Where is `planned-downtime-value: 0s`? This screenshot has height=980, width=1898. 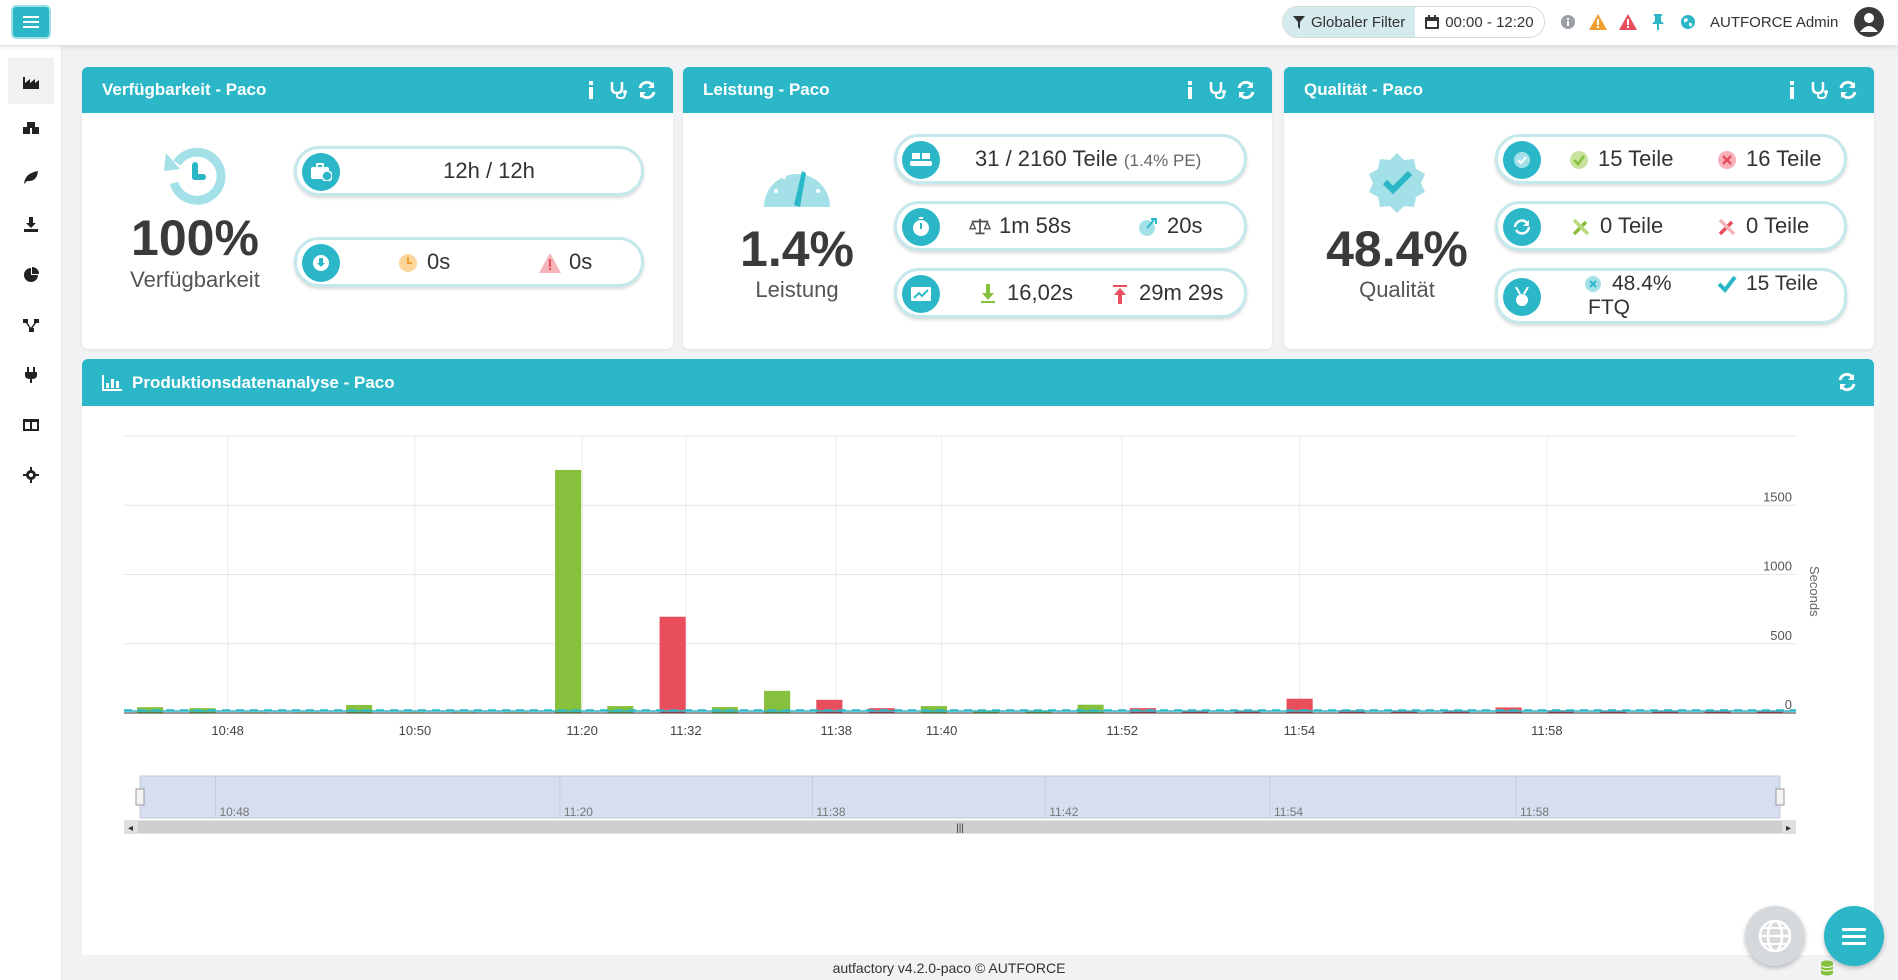
planned-downtime-value: 0s is located at coordinates (439, 261).